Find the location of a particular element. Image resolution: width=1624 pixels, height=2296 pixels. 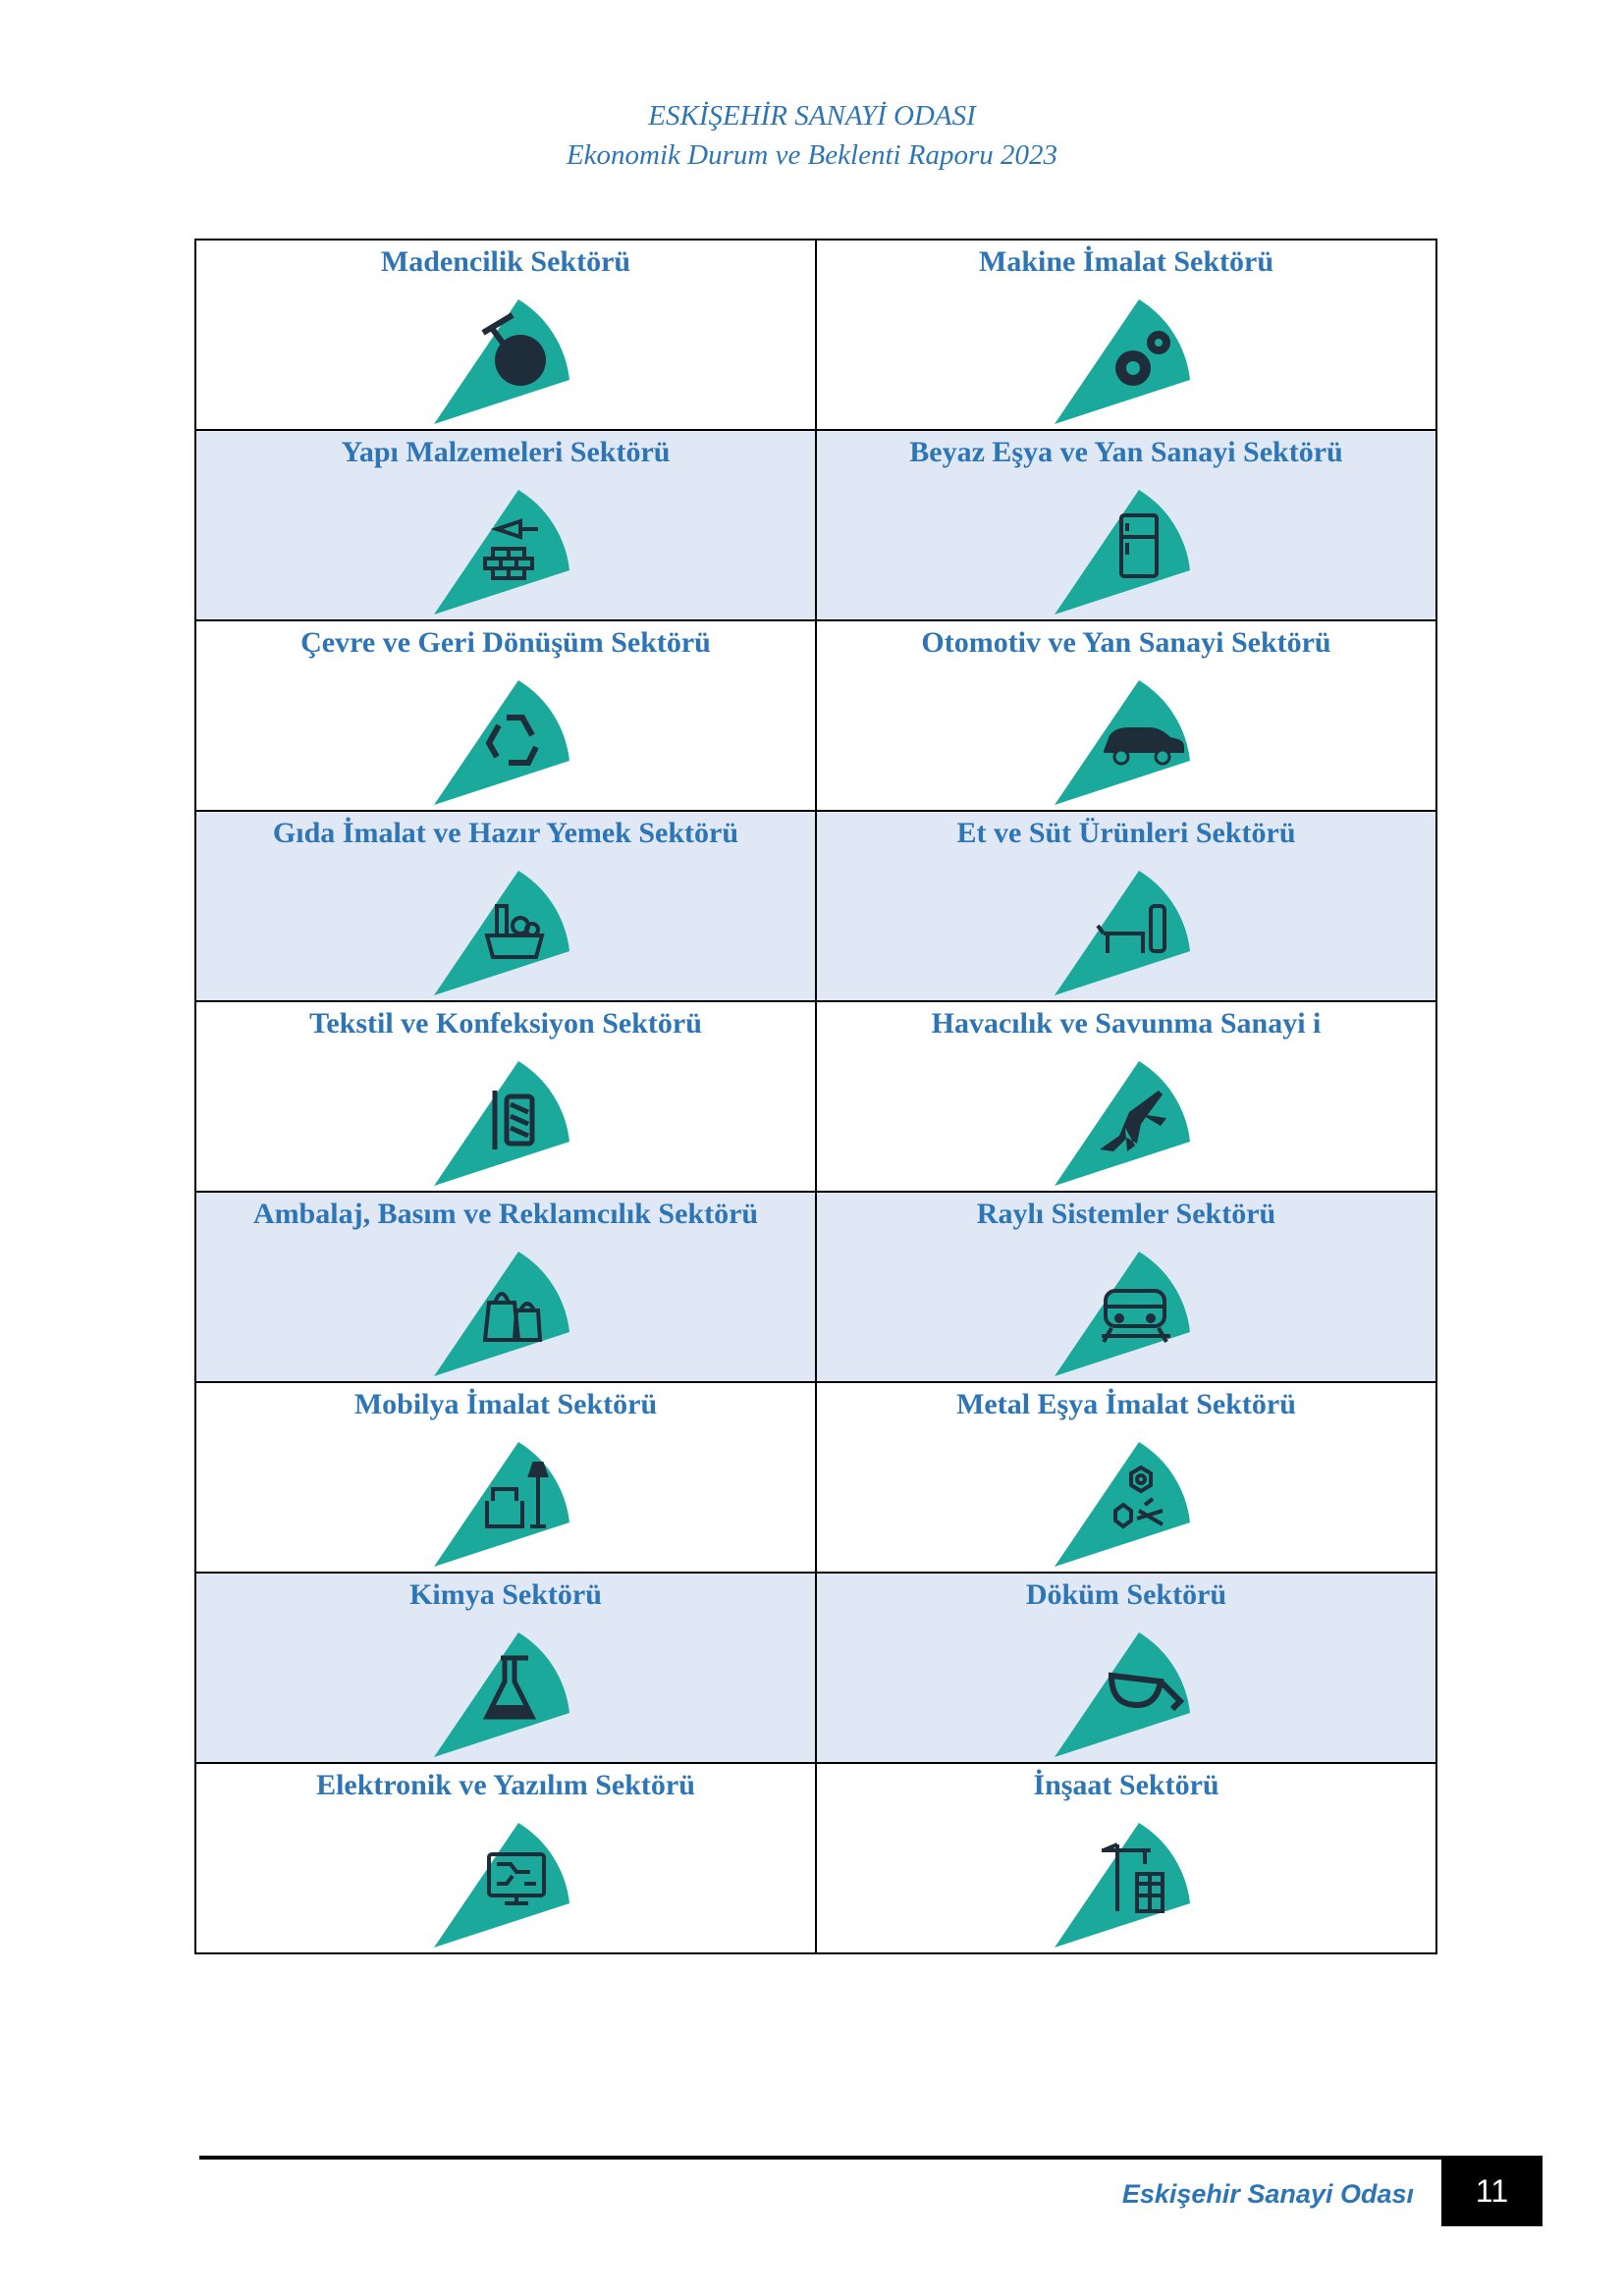

sector-title: Döküm Sektörü is located at coordinates (1126, 1595).